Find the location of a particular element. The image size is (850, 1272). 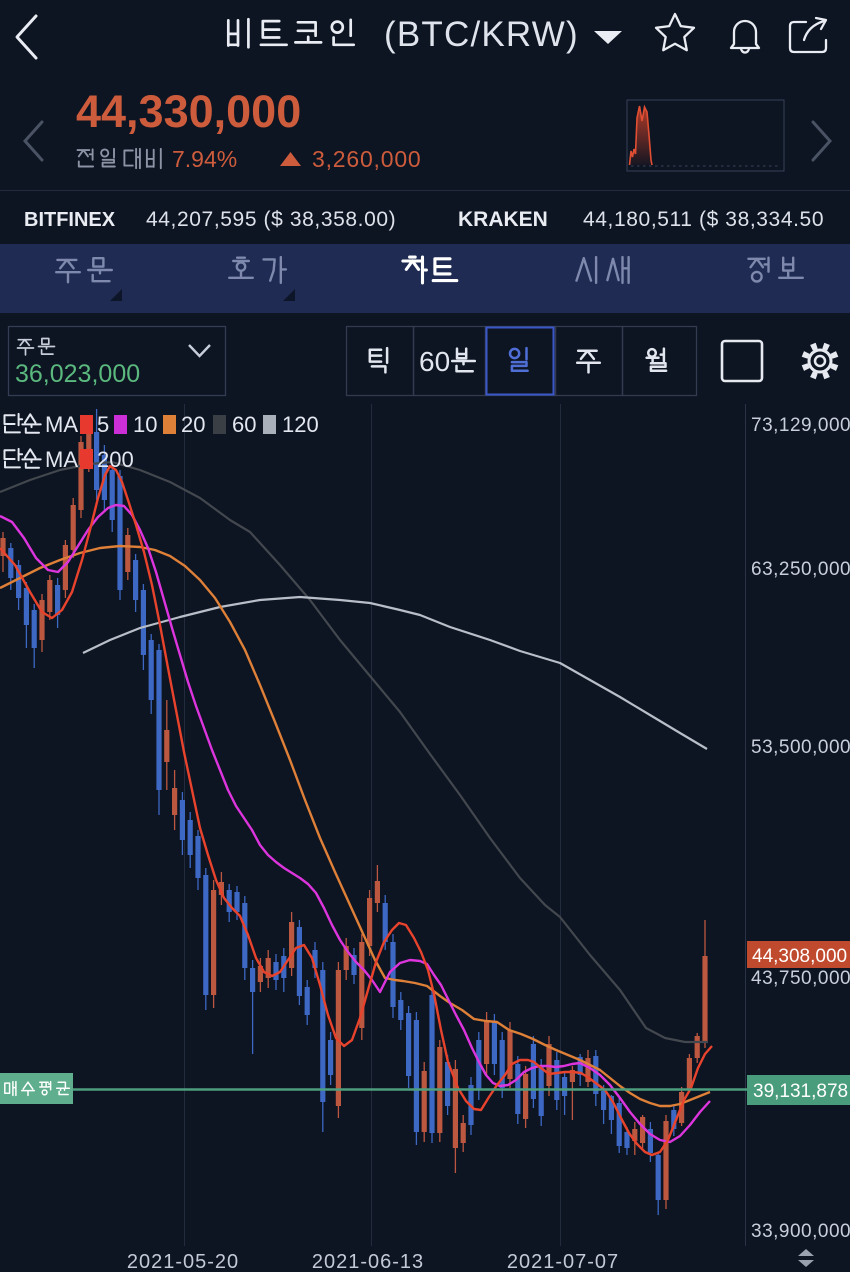

svg-text: 2021-06-13 is located at coordinates (368, 1261).